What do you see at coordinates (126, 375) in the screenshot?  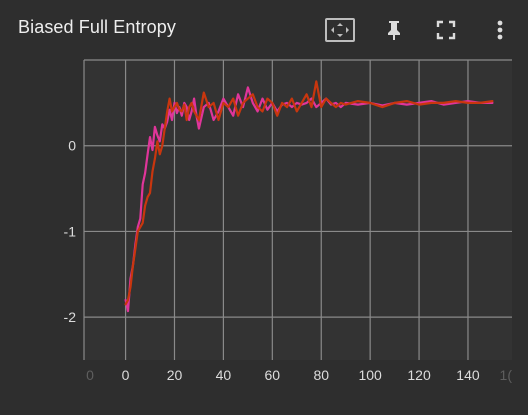 I see `x-tick-label: 0` at bounding box center [126, 375].